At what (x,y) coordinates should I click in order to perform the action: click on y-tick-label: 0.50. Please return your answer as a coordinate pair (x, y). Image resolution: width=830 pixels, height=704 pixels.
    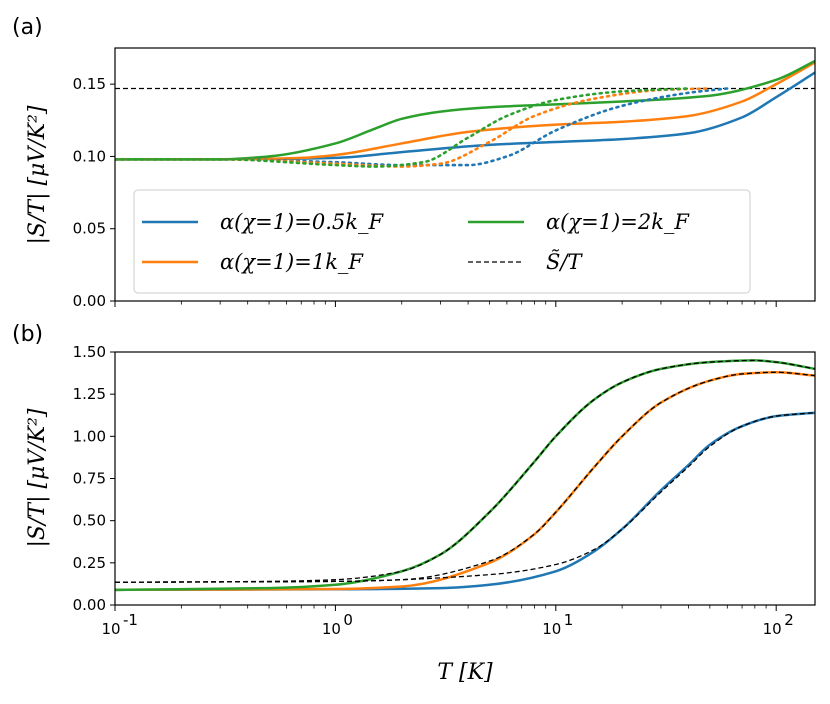
    Looking at the image, I should click on (89, 521).